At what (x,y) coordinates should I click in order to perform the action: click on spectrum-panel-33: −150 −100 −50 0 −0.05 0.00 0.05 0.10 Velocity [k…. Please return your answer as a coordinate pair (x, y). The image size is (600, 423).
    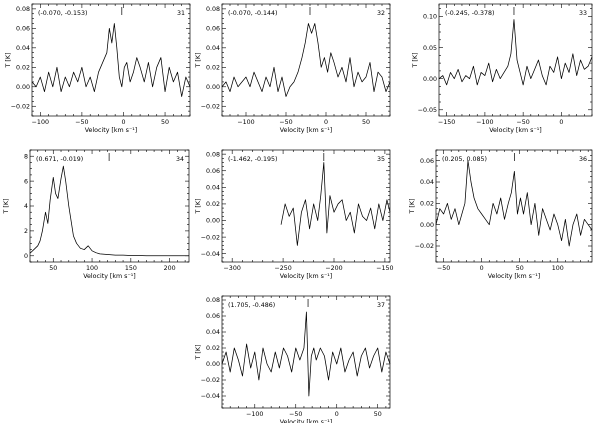
    Looking at the image, I should click on (502, 68).